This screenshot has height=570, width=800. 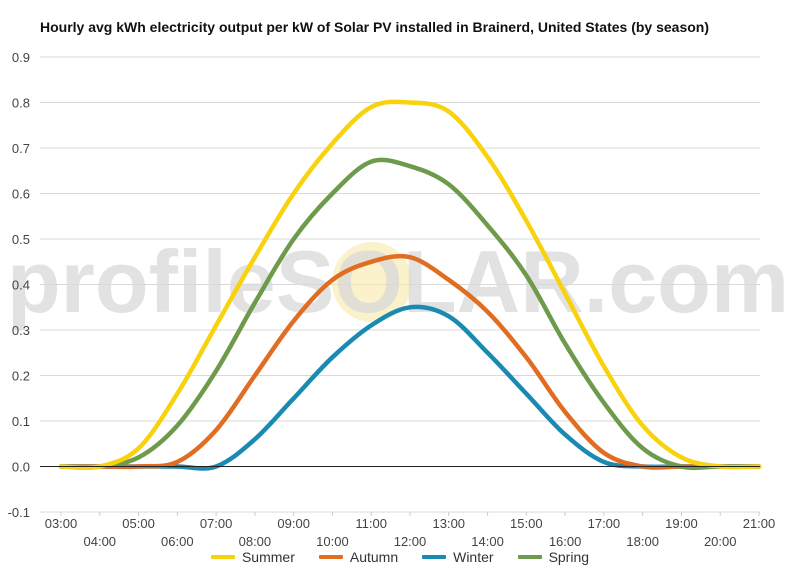 I want to click on y-tick-label: 0.3, so click(x=21, y=330).